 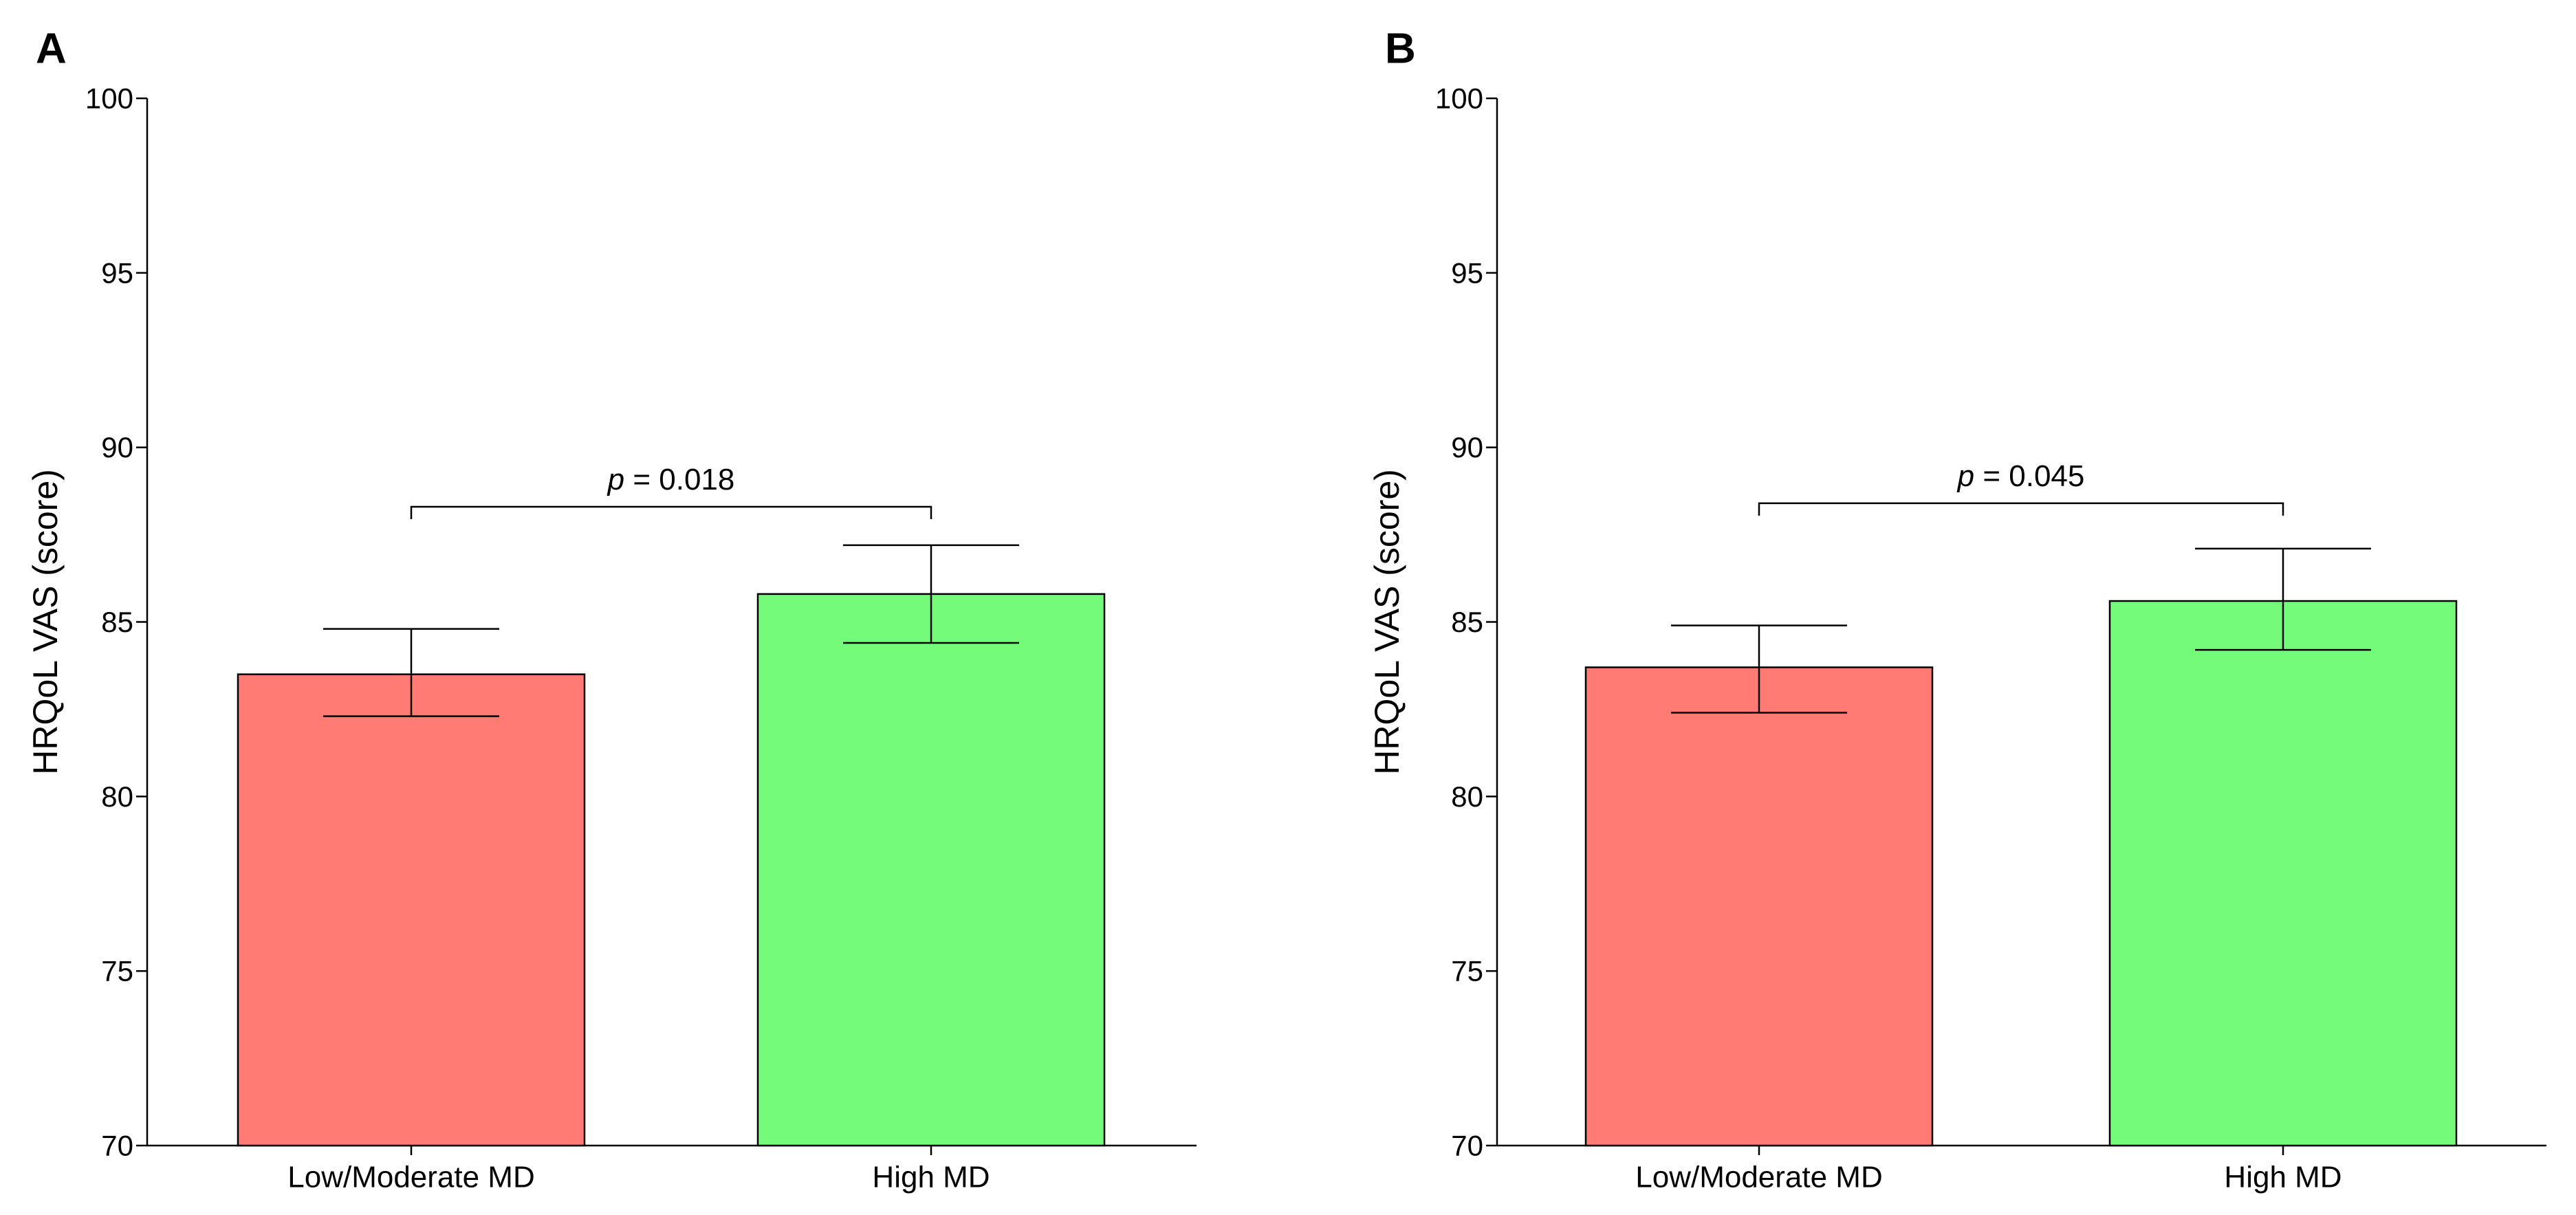 What do you see at coordinates (1400, 48) in the screenshot?
I see `panel-label: B` at bounding box center [1400, 48].